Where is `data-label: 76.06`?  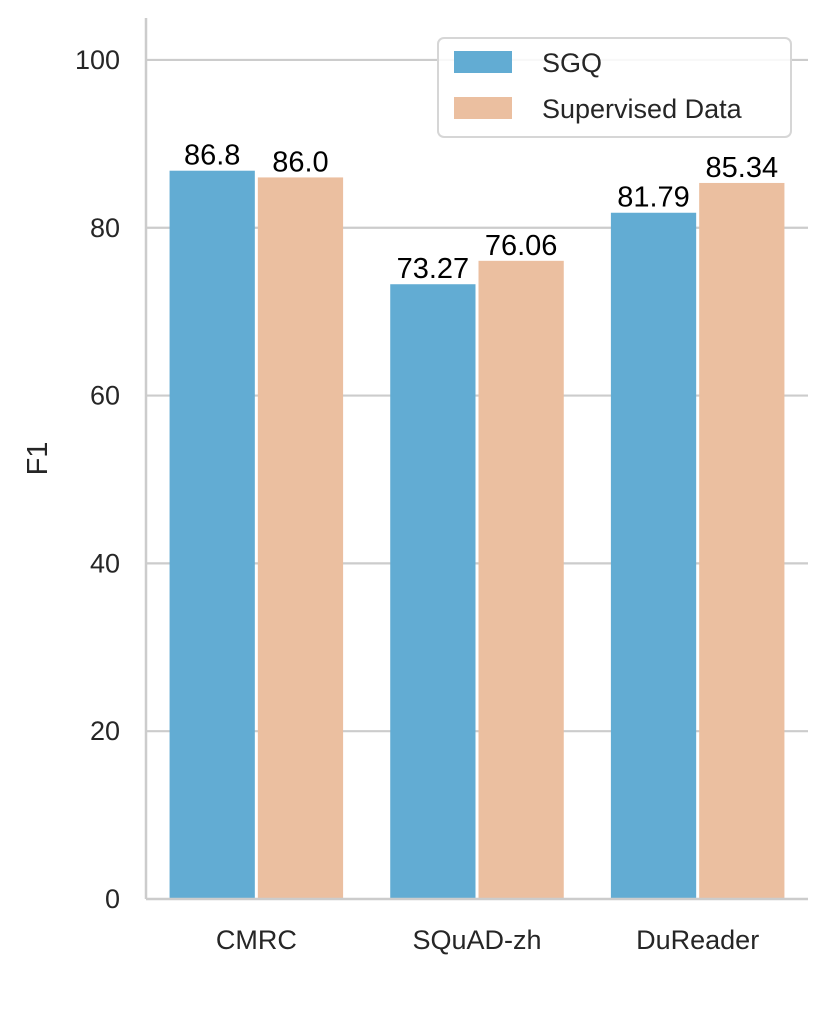 data-label: 76.06 is located at coordinates (521, 246).